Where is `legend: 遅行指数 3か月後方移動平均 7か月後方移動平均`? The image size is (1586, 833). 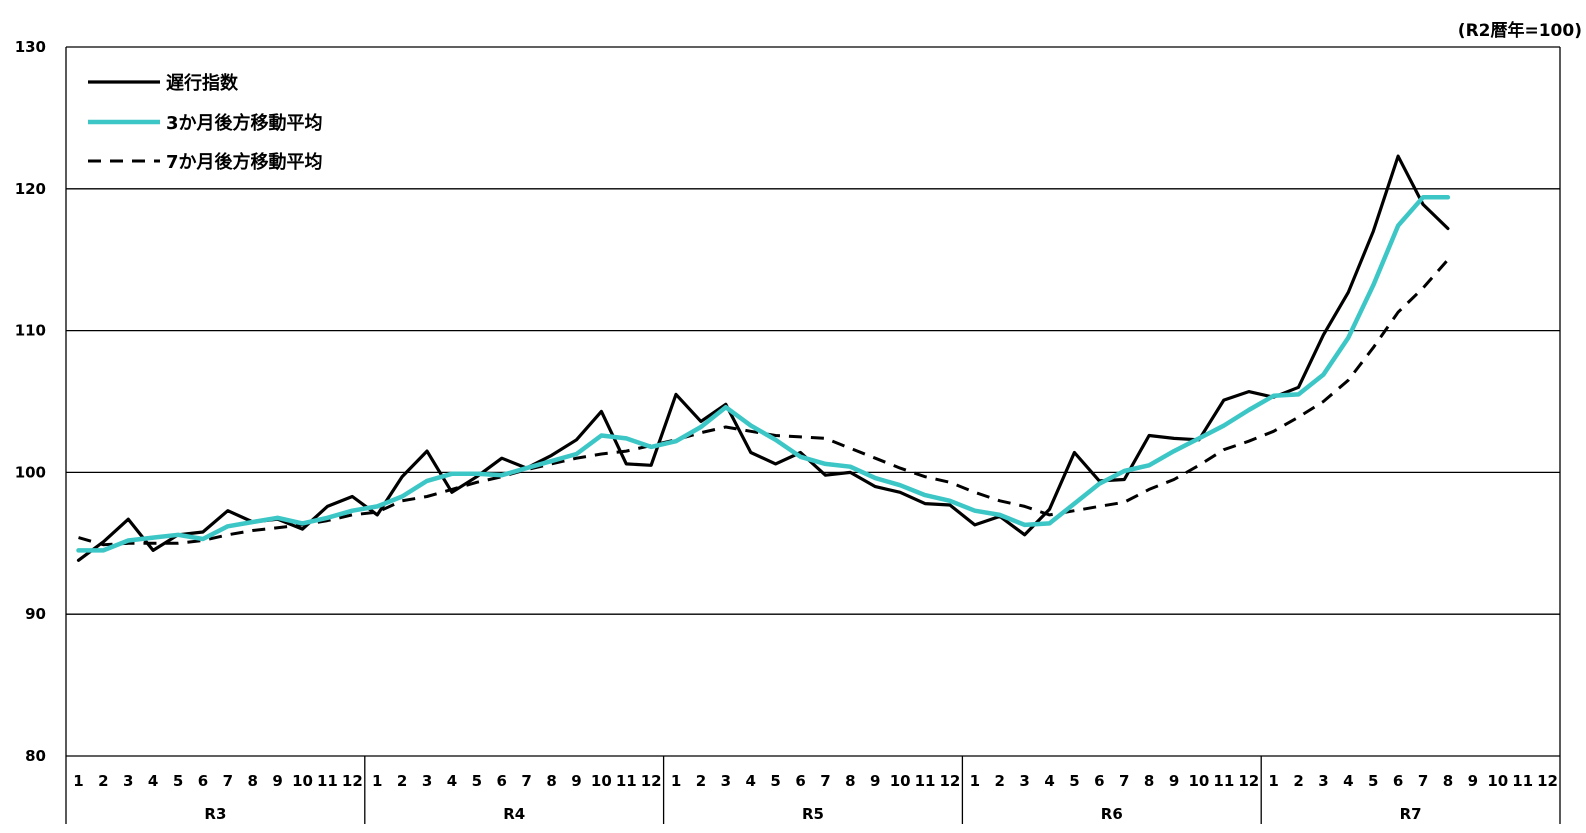
legend: 遅行指数 3か月後方移動平均 7か月後方移動平均 is located at coordinates (205, 122).